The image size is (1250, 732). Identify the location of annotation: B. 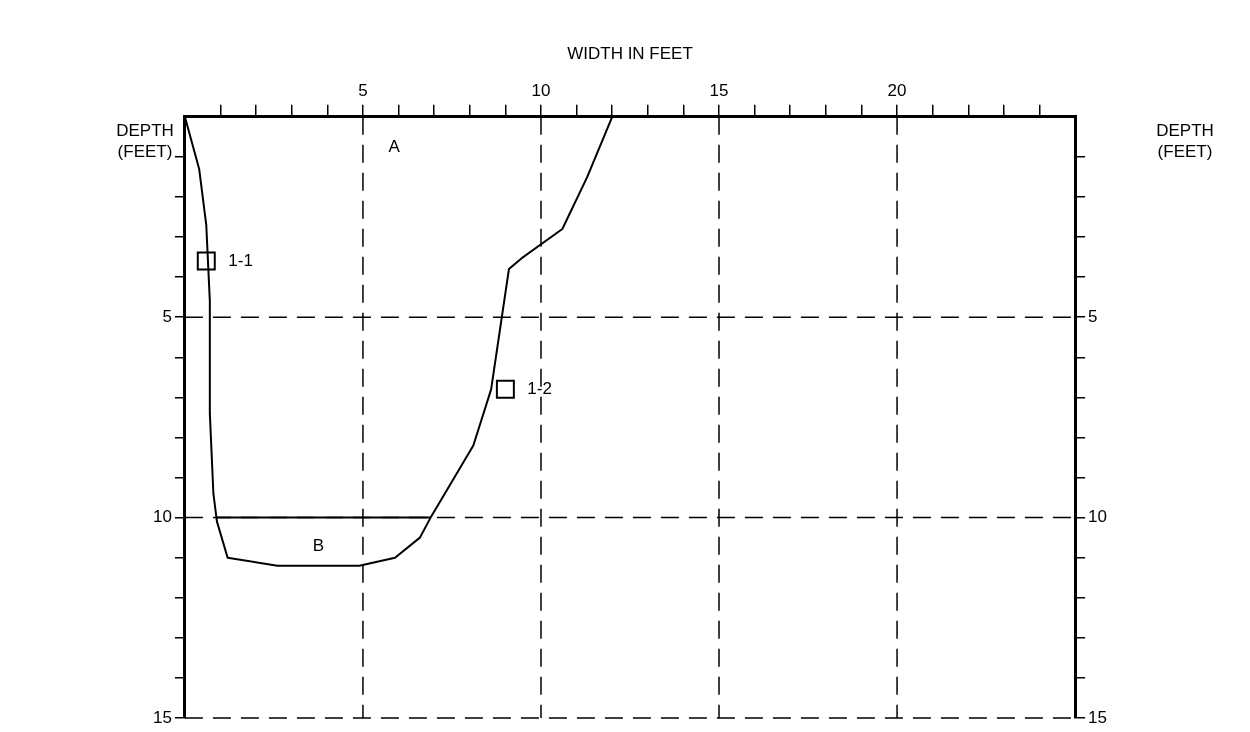
(318, 546).